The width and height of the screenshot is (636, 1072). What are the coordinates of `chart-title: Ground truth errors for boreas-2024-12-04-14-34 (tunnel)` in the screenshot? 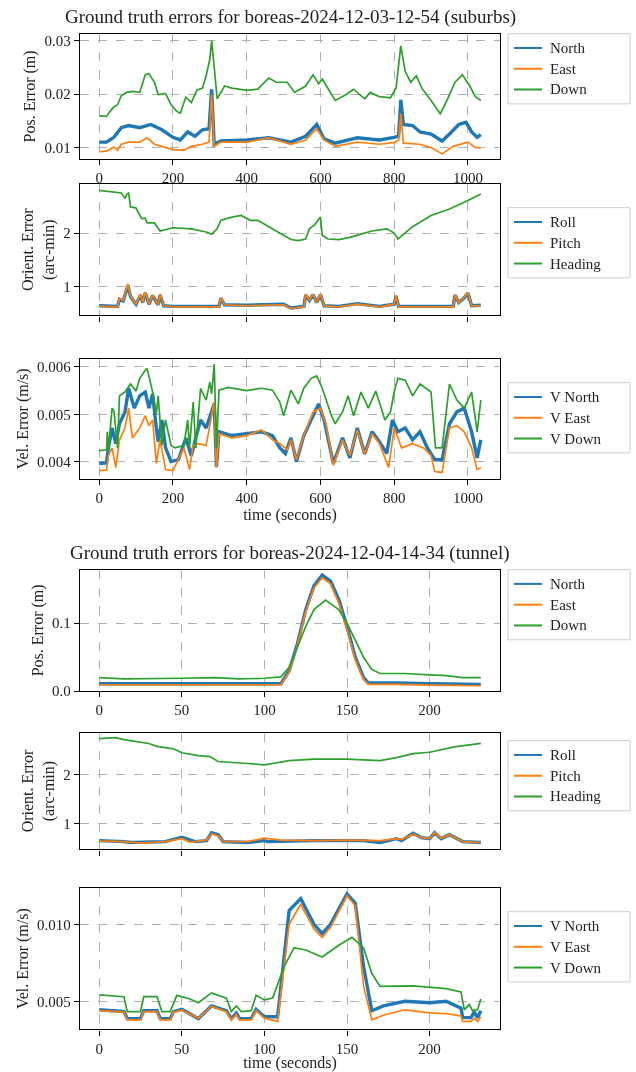 It's located at (290, 553).